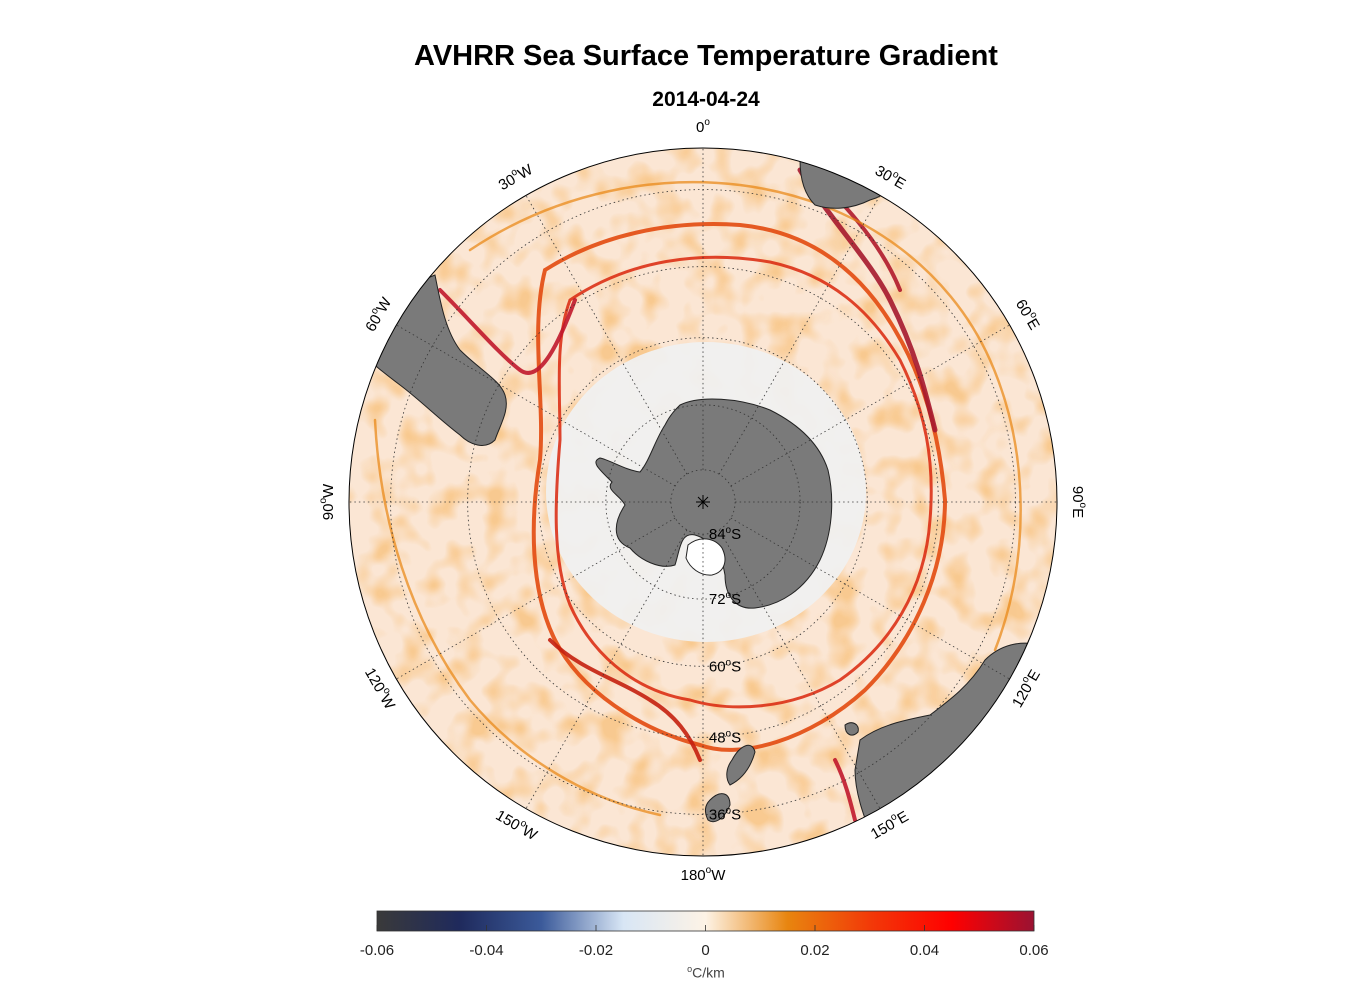  What do you see at coordinates (924, 950) in the screenshot?
I see `colorbar-tick-label: 0.04` at bounding box center [924, 950].